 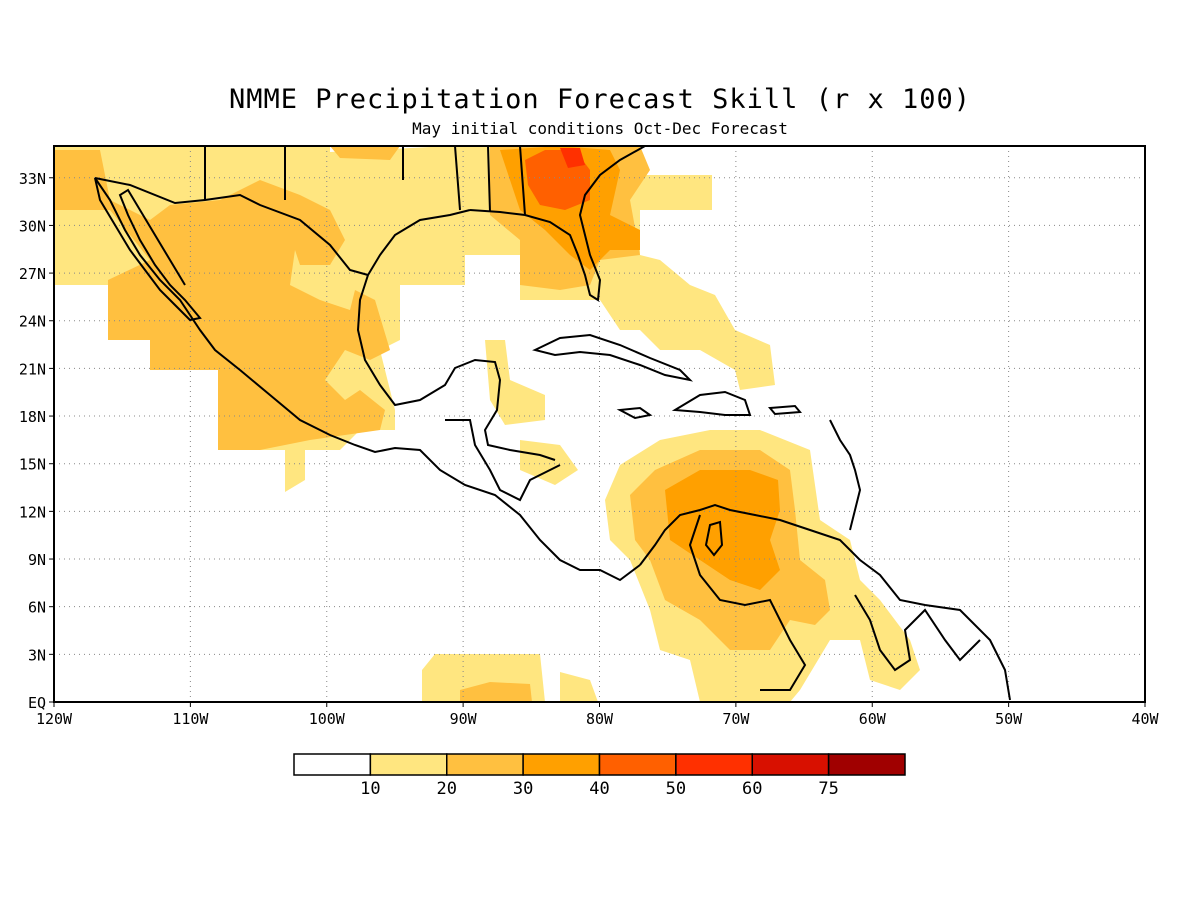 I want to click on colorbar-label: 40, so click(x=599, y=789).